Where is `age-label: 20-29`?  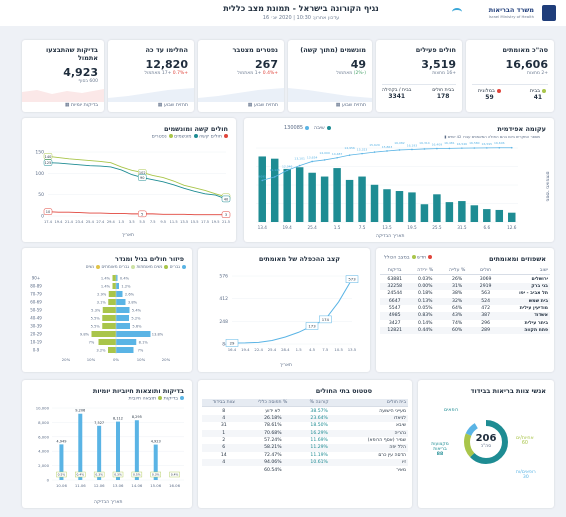 age-label: 20-29 is located at coordinates (36, 334).